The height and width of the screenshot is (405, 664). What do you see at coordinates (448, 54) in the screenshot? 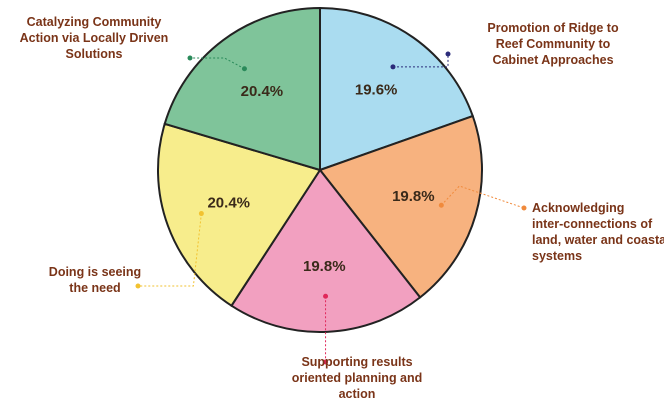
I see `leader-dot-outer-promotion-ridge-to-reef` at bounding box center [448, 54].